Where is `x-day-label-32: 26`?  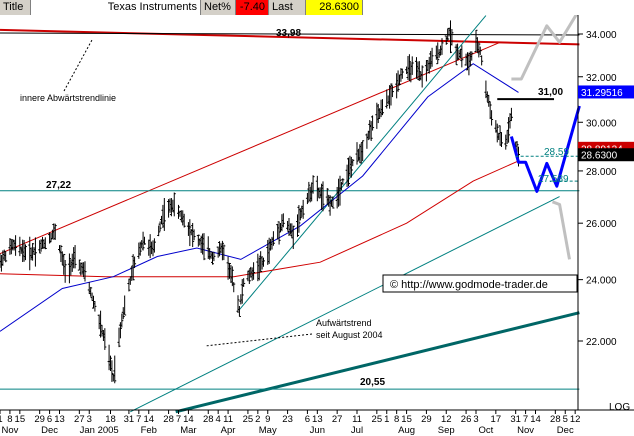 x-day-label-32: 26 is located at coordinates (466, 419).